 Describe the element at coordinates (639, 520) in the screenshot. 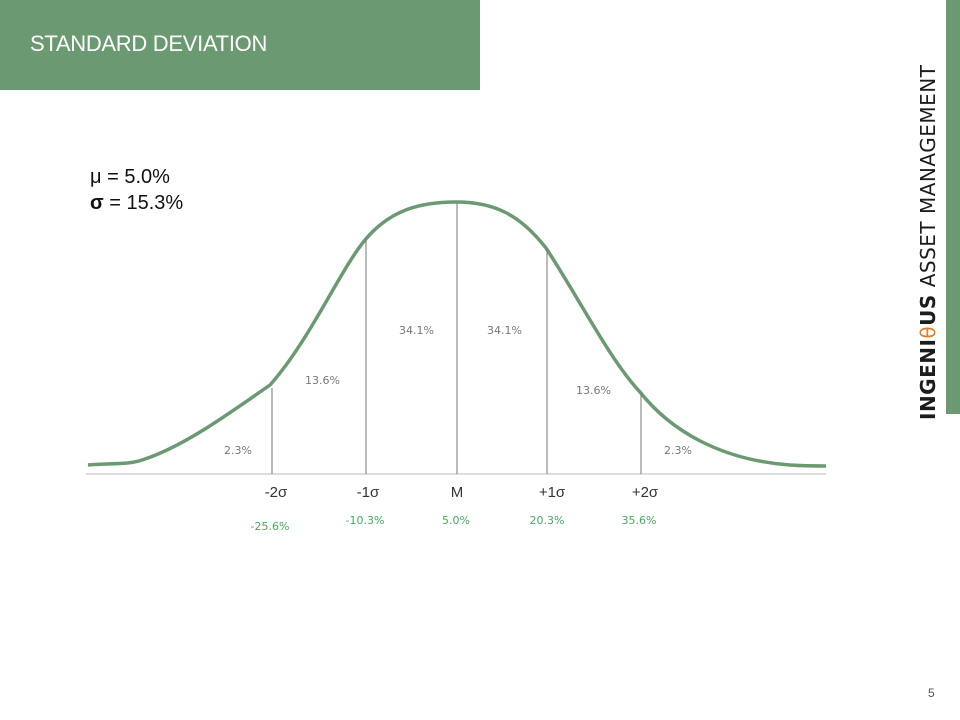

I see `value-plus2: 35.6%` at that location.